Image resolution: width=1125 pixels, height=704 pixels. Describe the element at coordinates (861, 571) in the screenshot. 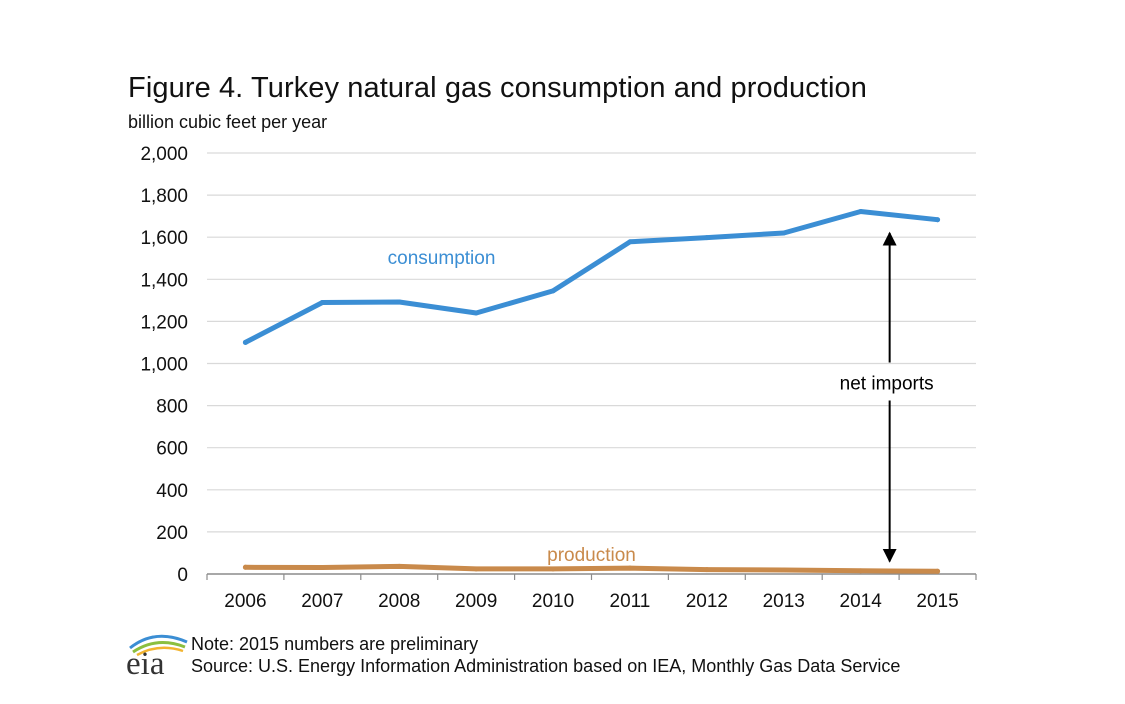

I see `production-point-2014` at that location.